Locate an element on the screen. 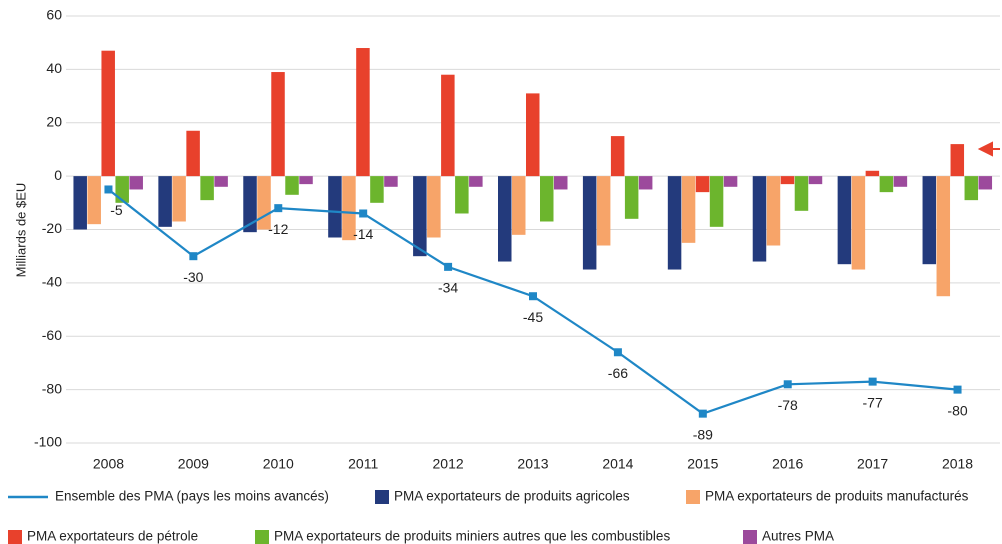 This screenshot has height=544, width=1002. data-label: -45 is located at coordinates (533, 317).